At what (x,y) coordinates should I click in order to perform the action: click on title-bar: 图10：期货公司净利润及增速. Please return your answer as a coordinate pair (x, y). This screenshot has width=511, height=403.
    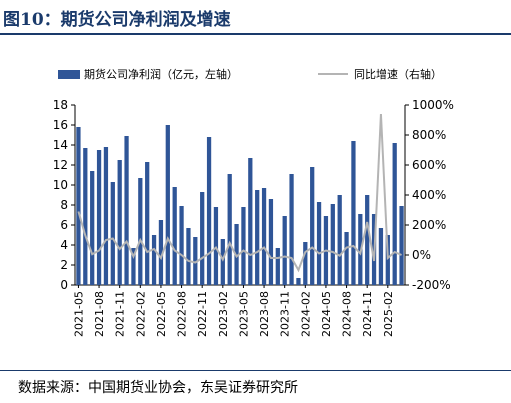
    Looking at the image, I should click on (255, 17).